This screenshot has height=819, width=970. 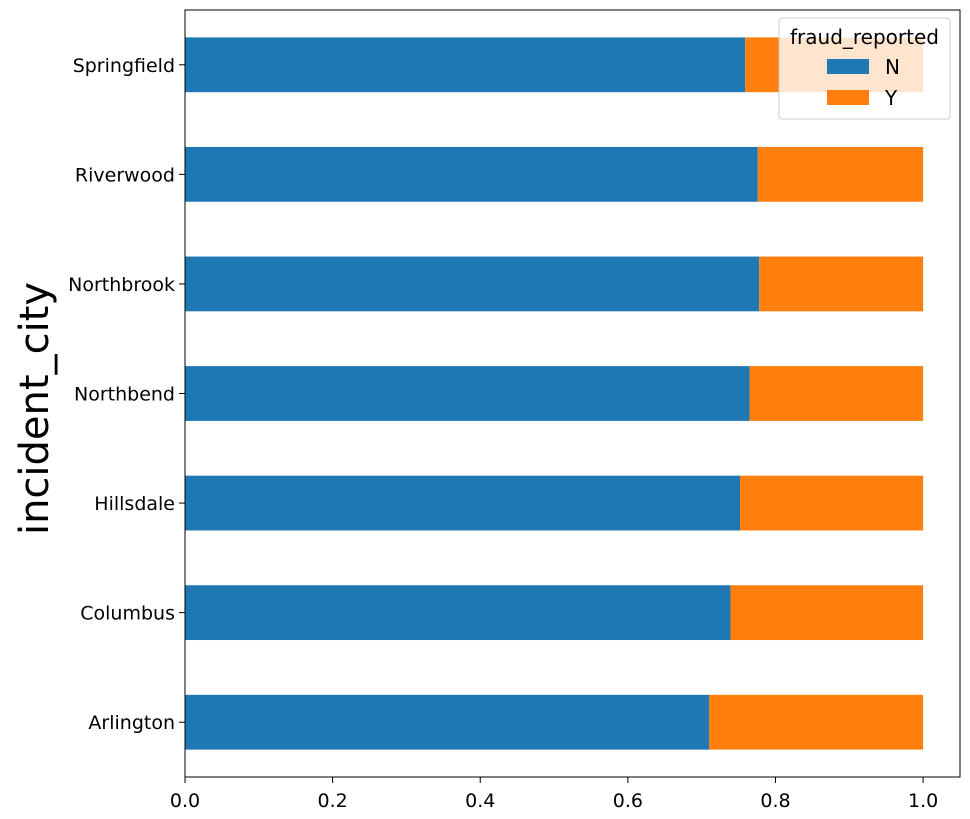 I want to click on bar-n-hillsdale, so click(x=463, y=503).